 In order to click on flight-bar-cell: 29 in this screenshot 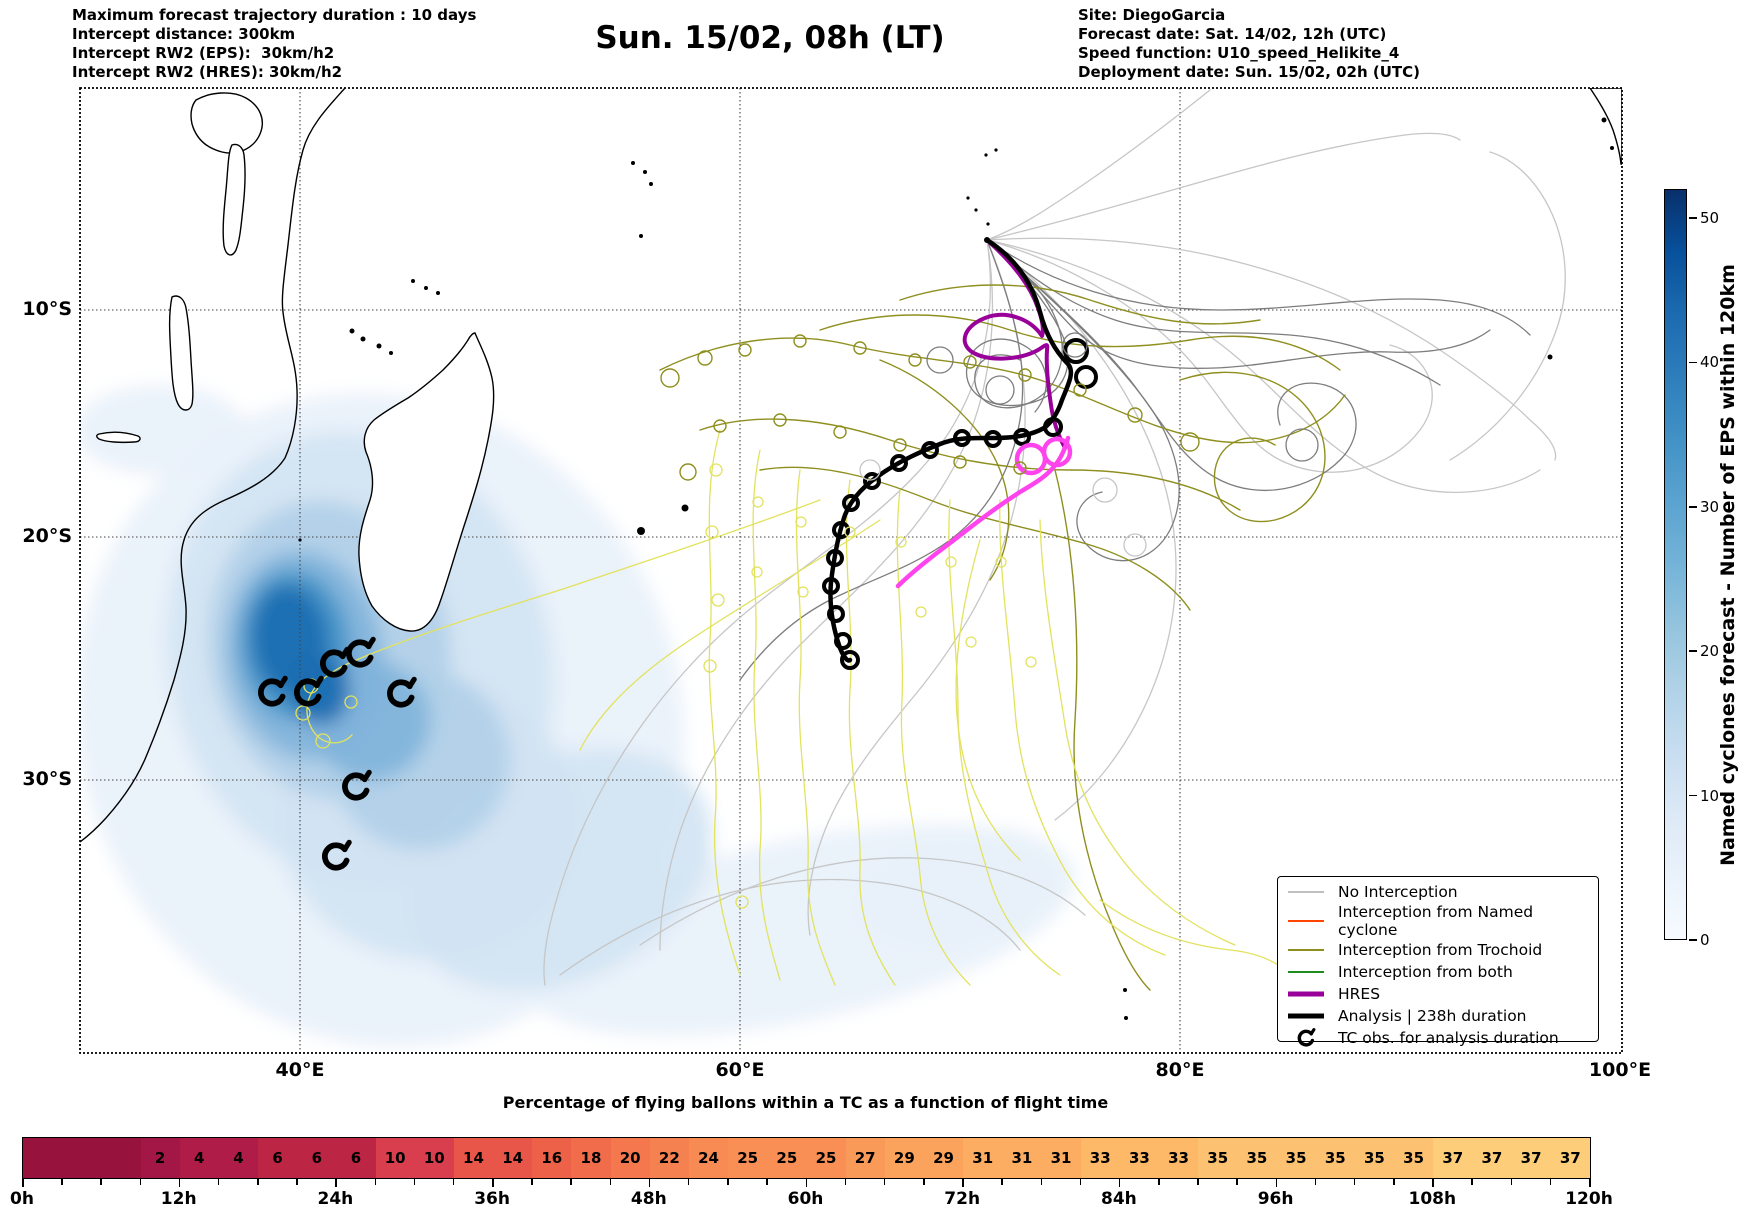, I will do `click(904, 1158)`.